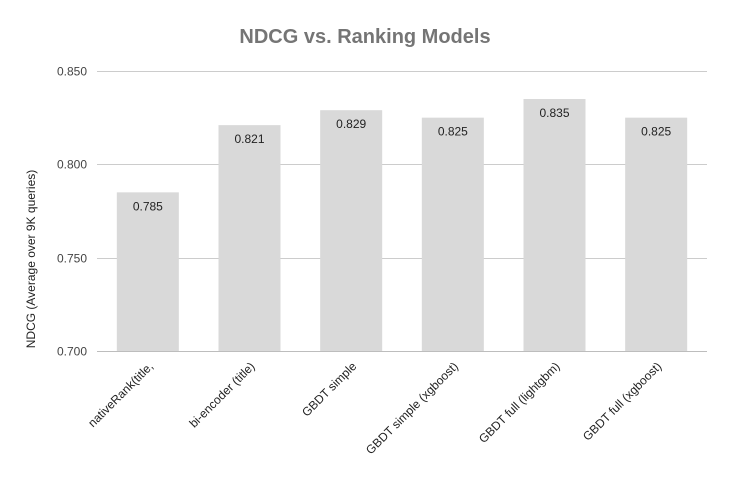  Describe the element at coordinates (412, 408) in the screenshot. I see `x-tick-label: GBDT simple (xgboost)` at that location.